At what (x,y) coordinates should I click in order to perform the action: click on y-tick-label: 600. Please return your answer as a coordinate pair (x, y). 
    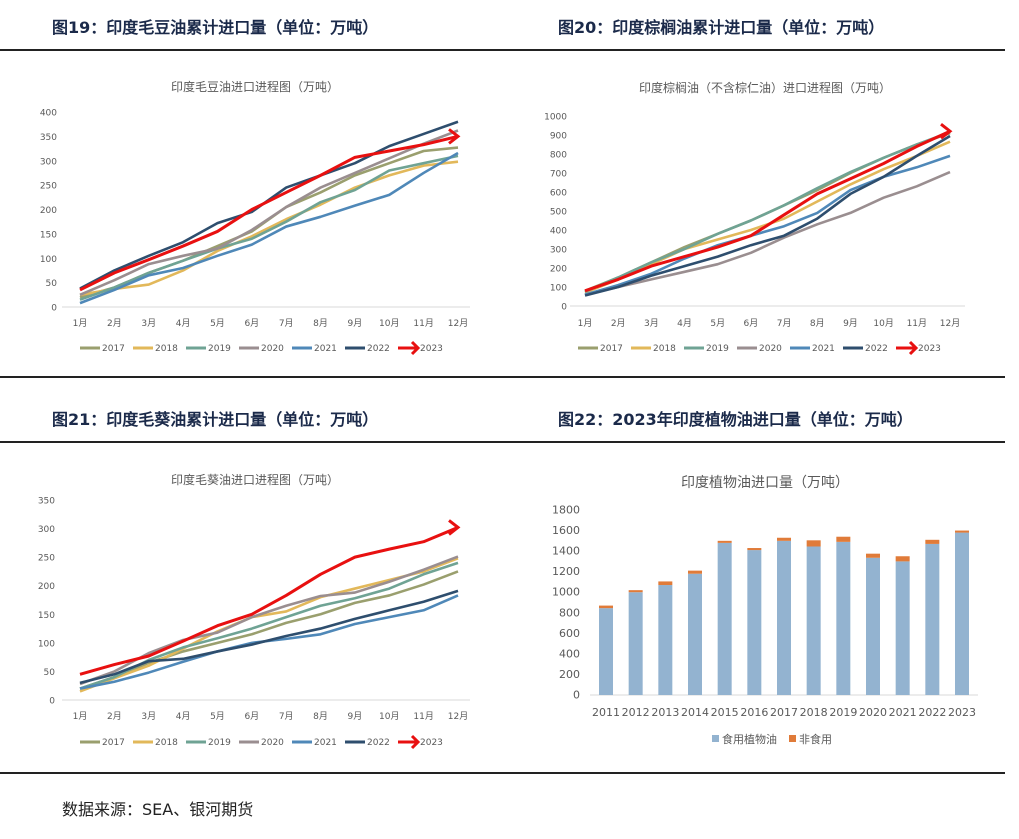
    Looking at the image, I should click on (569, 633).